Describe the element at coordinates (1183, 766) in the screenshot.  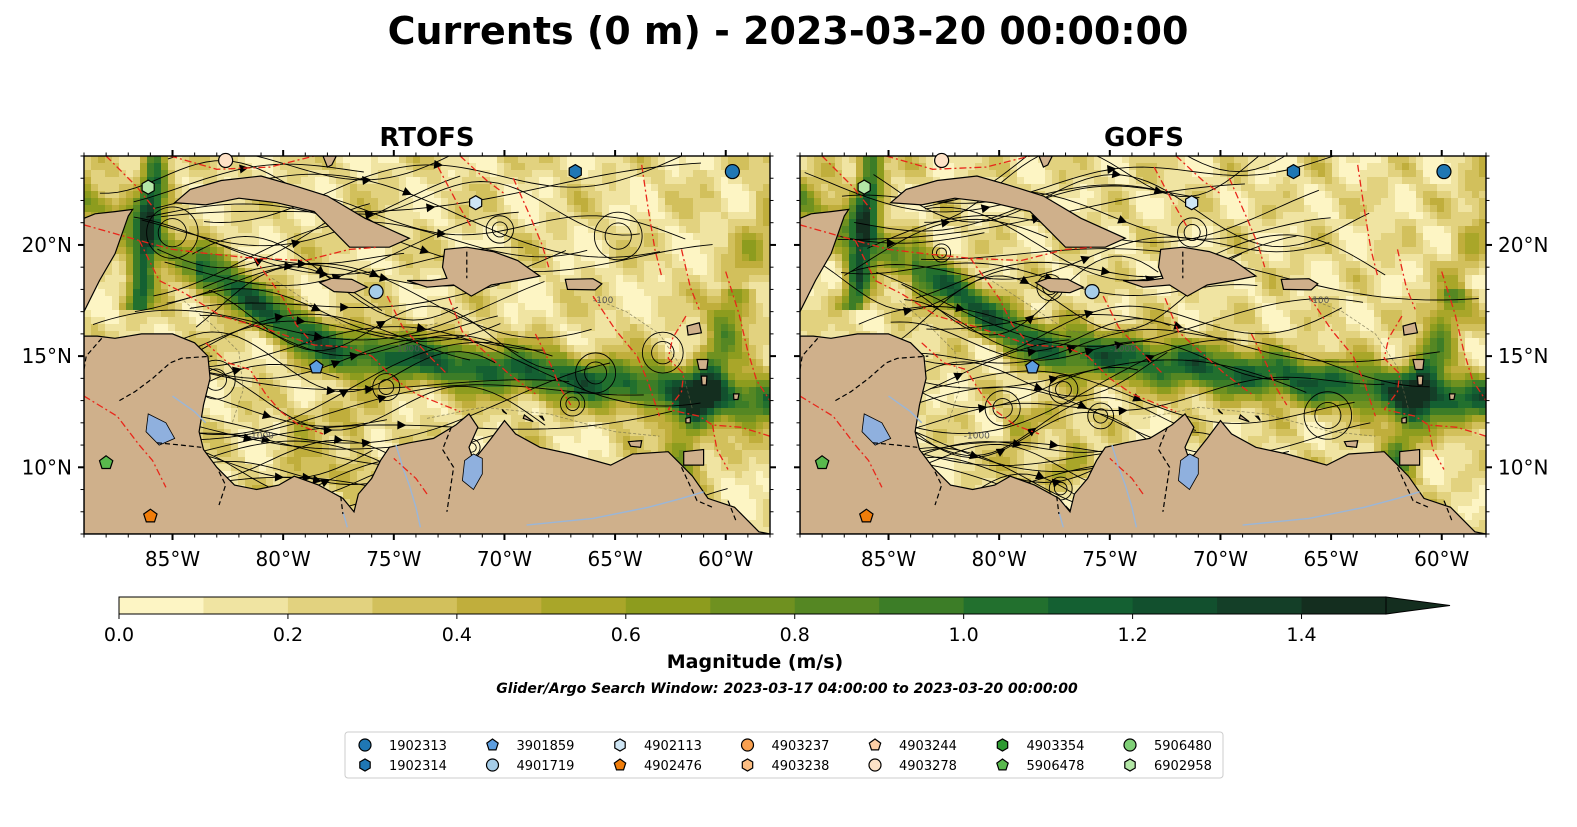
I see `legend-label: 6902958` at that location.